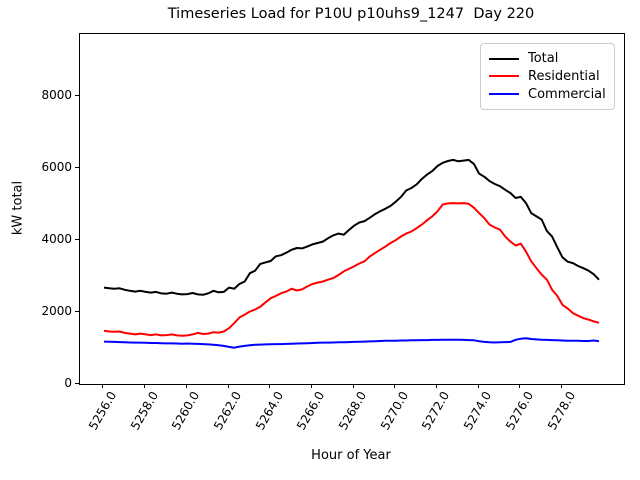 Image resolution: width=640 pixels, height=480 pixels. I want to click on x-tick-label: 5258.0, so click(144, 411).